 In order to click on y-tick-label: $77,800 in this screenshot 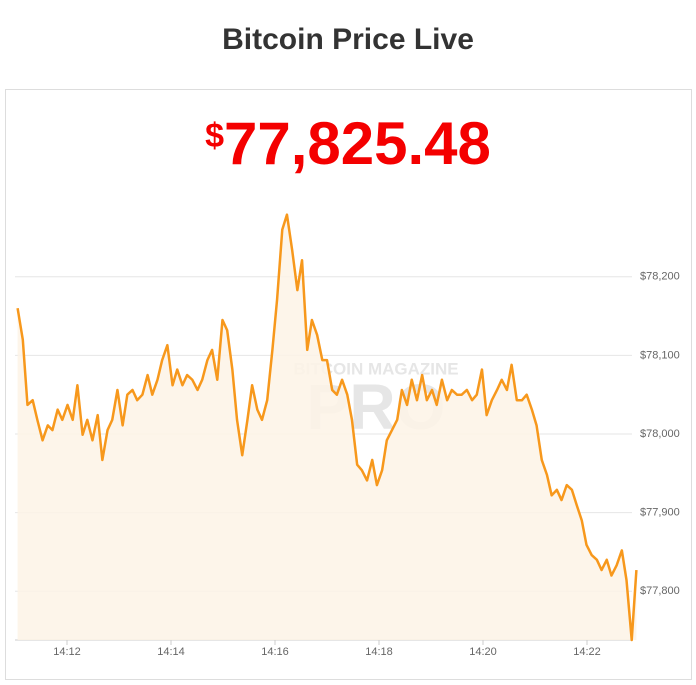, I will do `click(660, 591)`.